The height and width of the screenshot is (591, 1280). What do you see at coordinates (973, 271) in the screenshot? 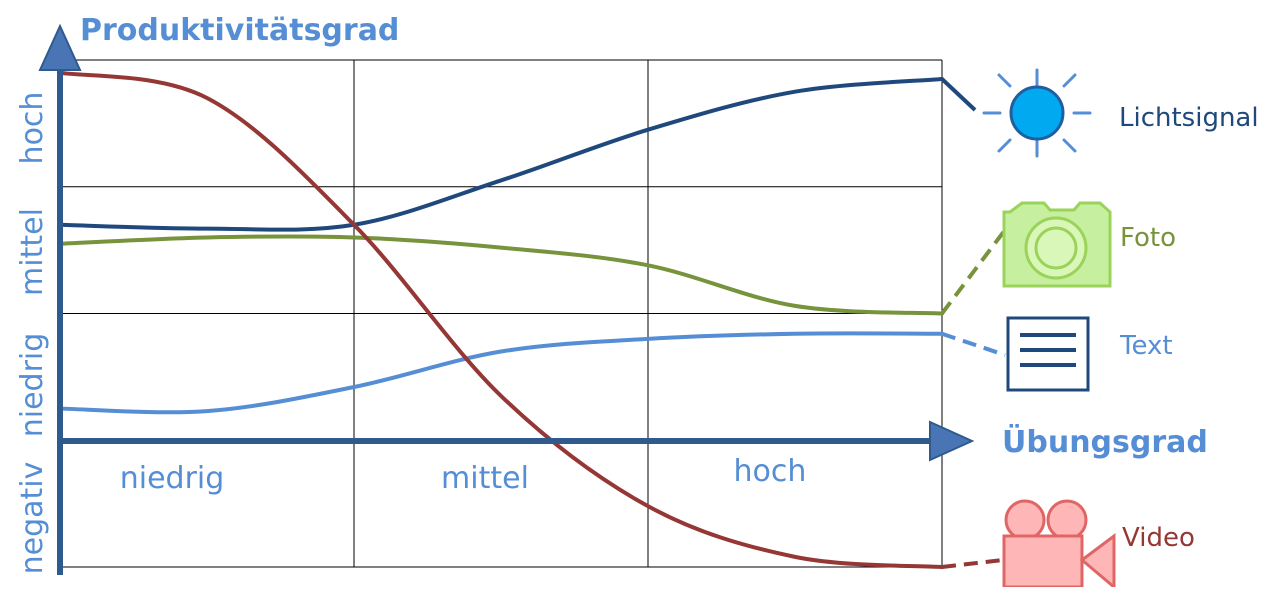
I see `legend-connector-foto` at bounding box center [973, 271].